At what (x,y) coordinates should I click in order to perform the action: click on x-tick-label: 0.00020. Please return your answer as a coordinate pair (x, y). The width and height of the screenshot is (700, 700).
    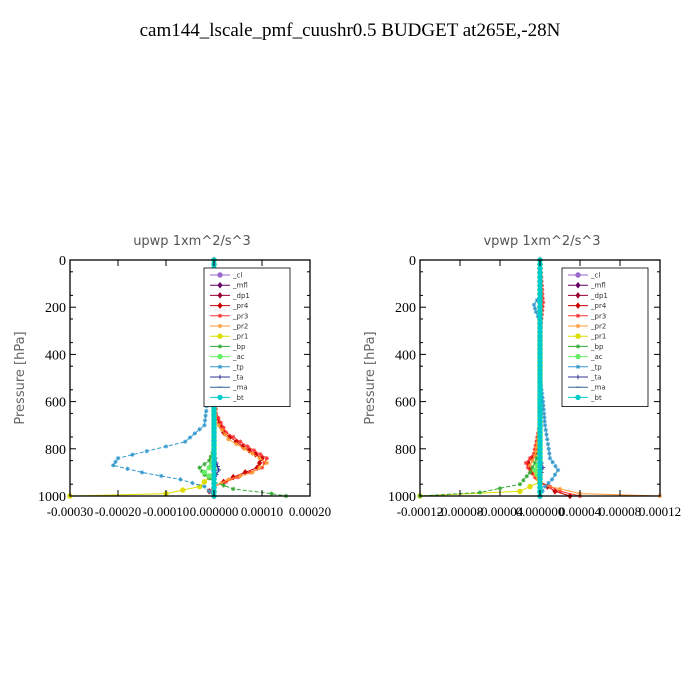
    Looking at the image, I should click on (310, 511).